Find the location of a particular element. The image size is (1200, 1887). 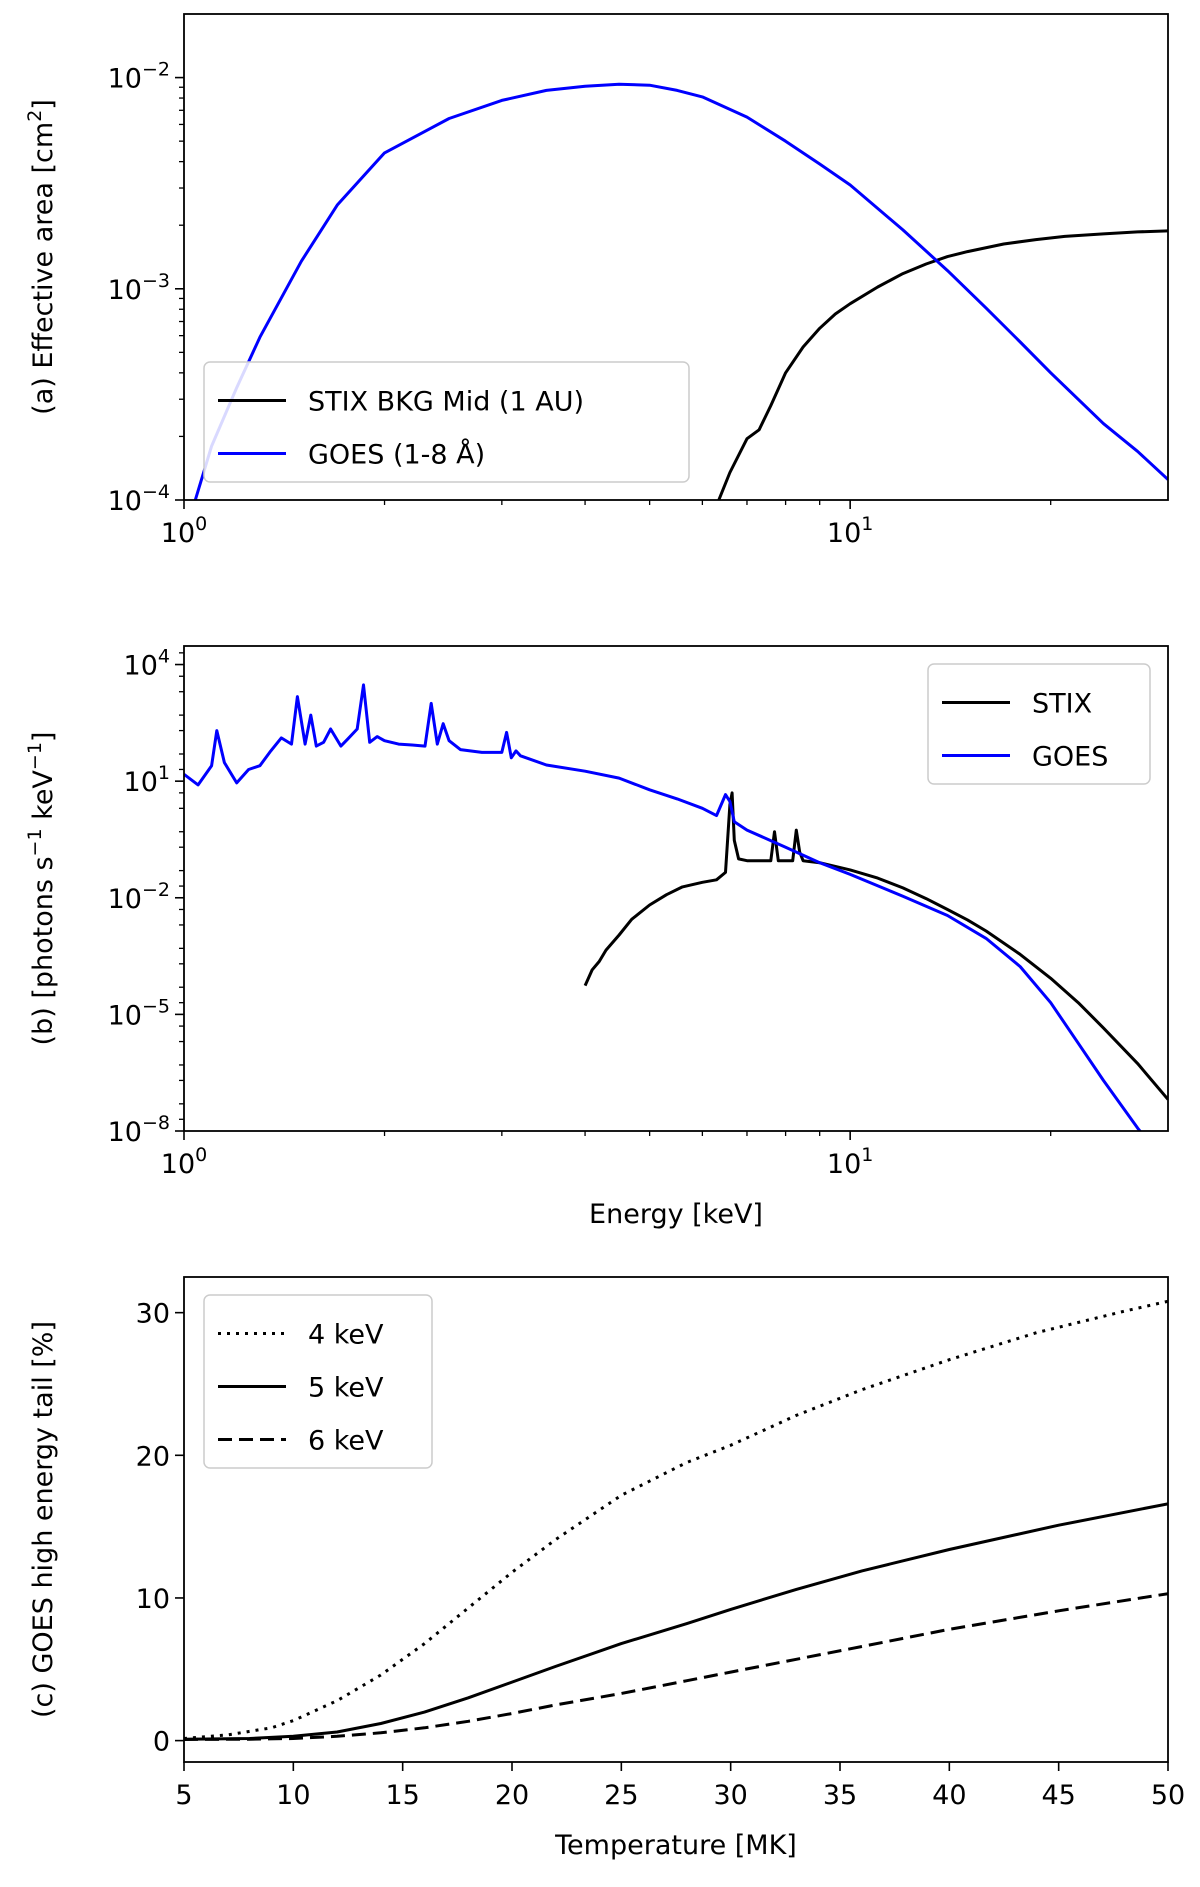

x-tick-label: 45 is located at coordinates (1058, 1795).